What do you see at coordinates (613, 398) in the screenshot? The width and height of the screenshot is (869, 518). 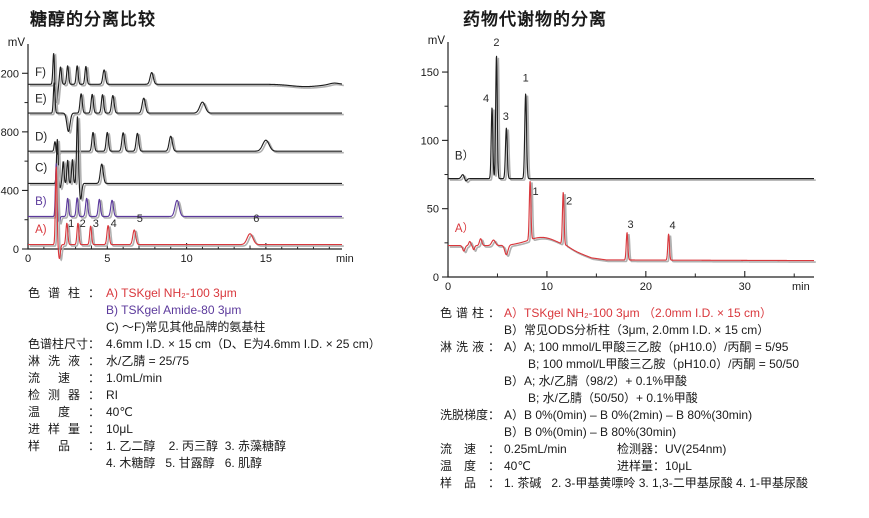 I see `legend-row-value: B; 水/乙腈（50/50）+ 0.1%甲酸` at bounding box center [613, 398].